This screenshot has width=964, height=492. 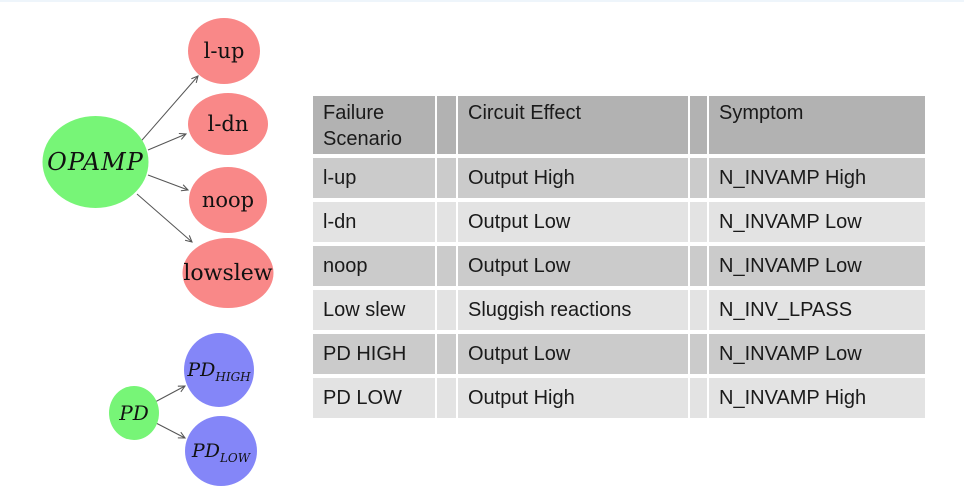 What do you see at coordinates (374, 310) in the screenshot?
I see `cell-failure-scenario: Low slew` at bounding box center [374, 310].